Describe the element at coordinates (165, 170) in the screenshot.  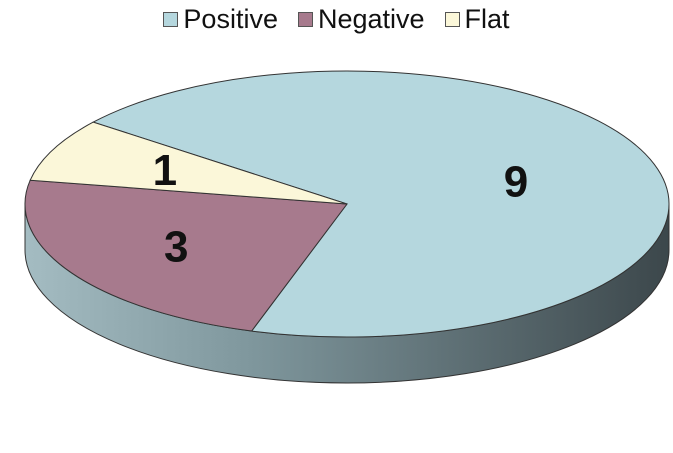
I see `data-label-flat: 1` at that location.